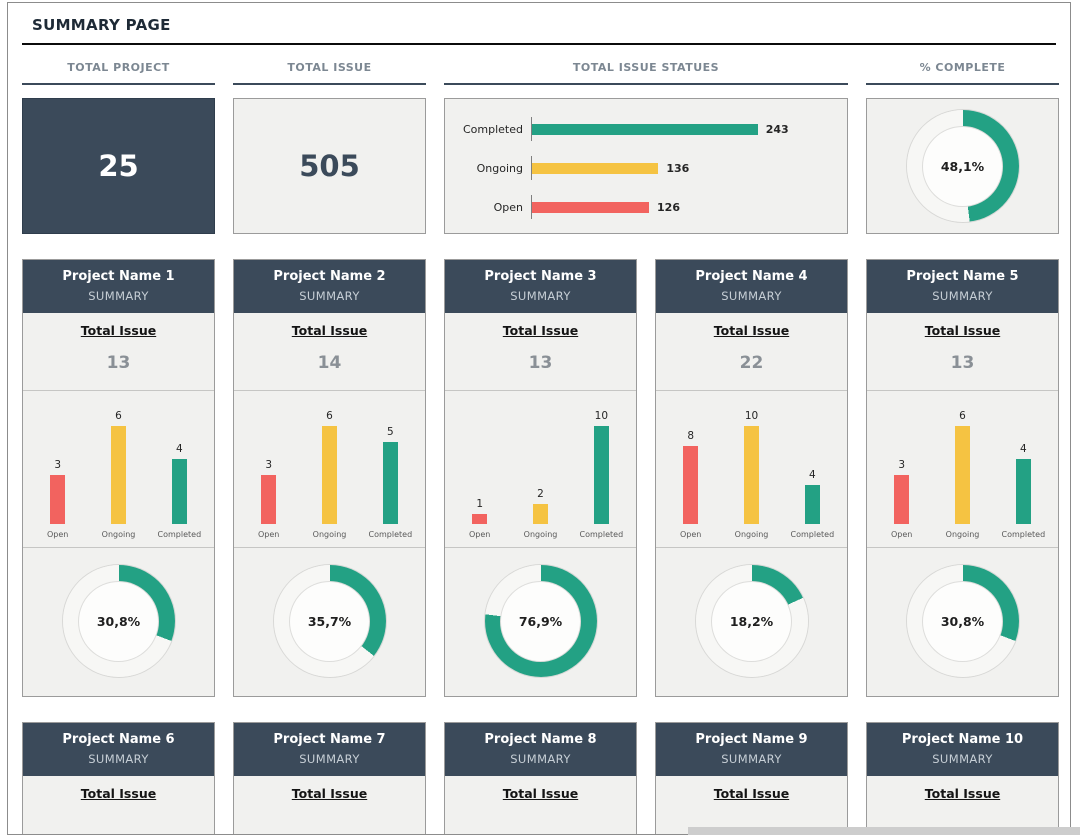 Image resolution: width=1080 pixels, height=835 pixels. Describe the element at coordinates (390, 432) in the screenshot. I see `bar-value-label: 5` at that location.